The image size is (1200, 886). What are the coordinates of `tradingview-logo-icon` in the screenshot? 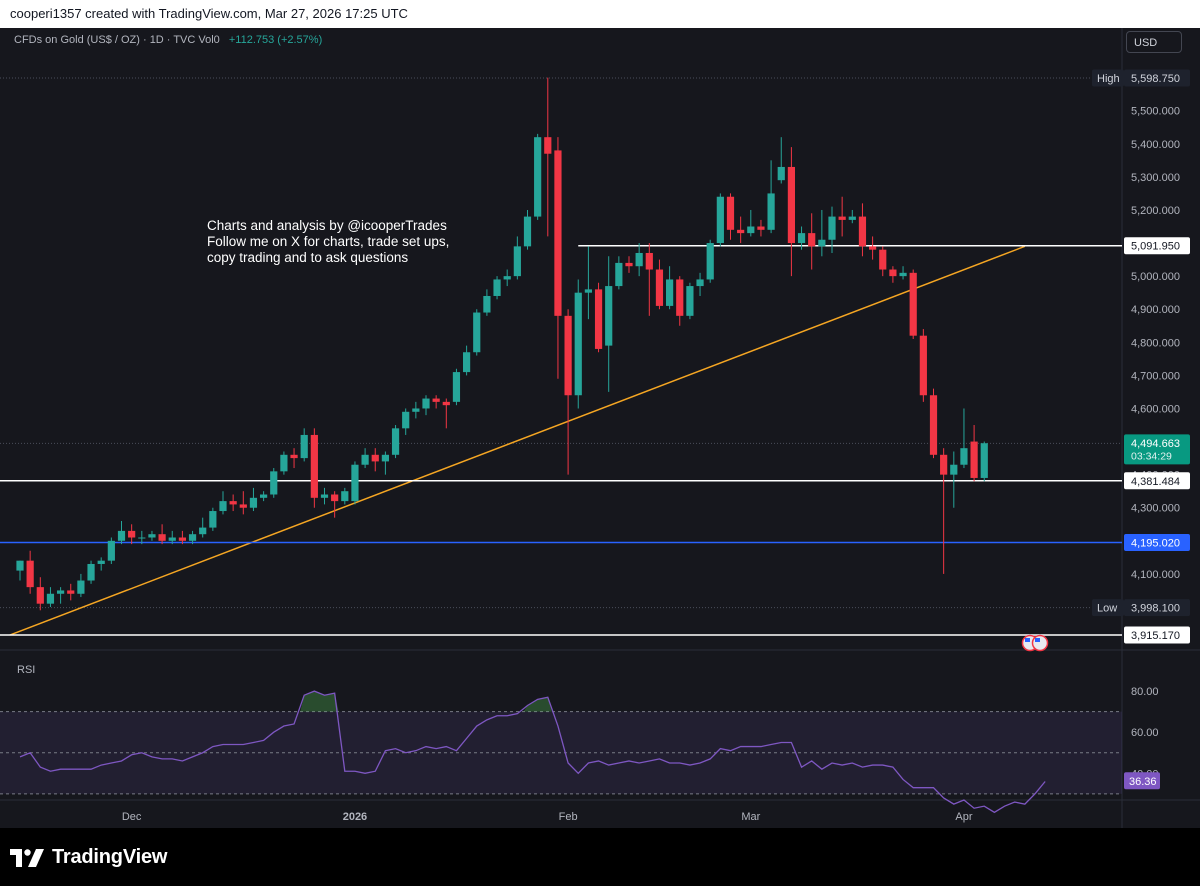 It's located at (27, 857).